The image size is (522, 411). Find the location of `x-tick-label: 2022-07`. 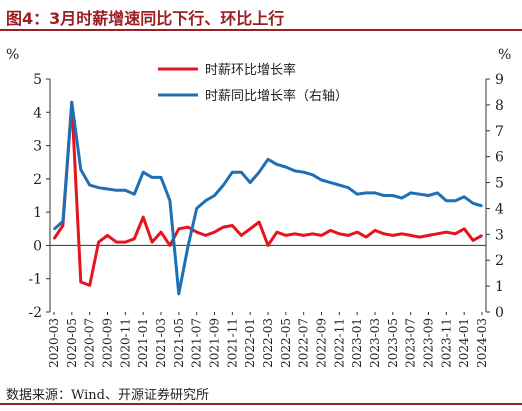

x-tick-label: 2022-07 is located at coordinates (304, 343).